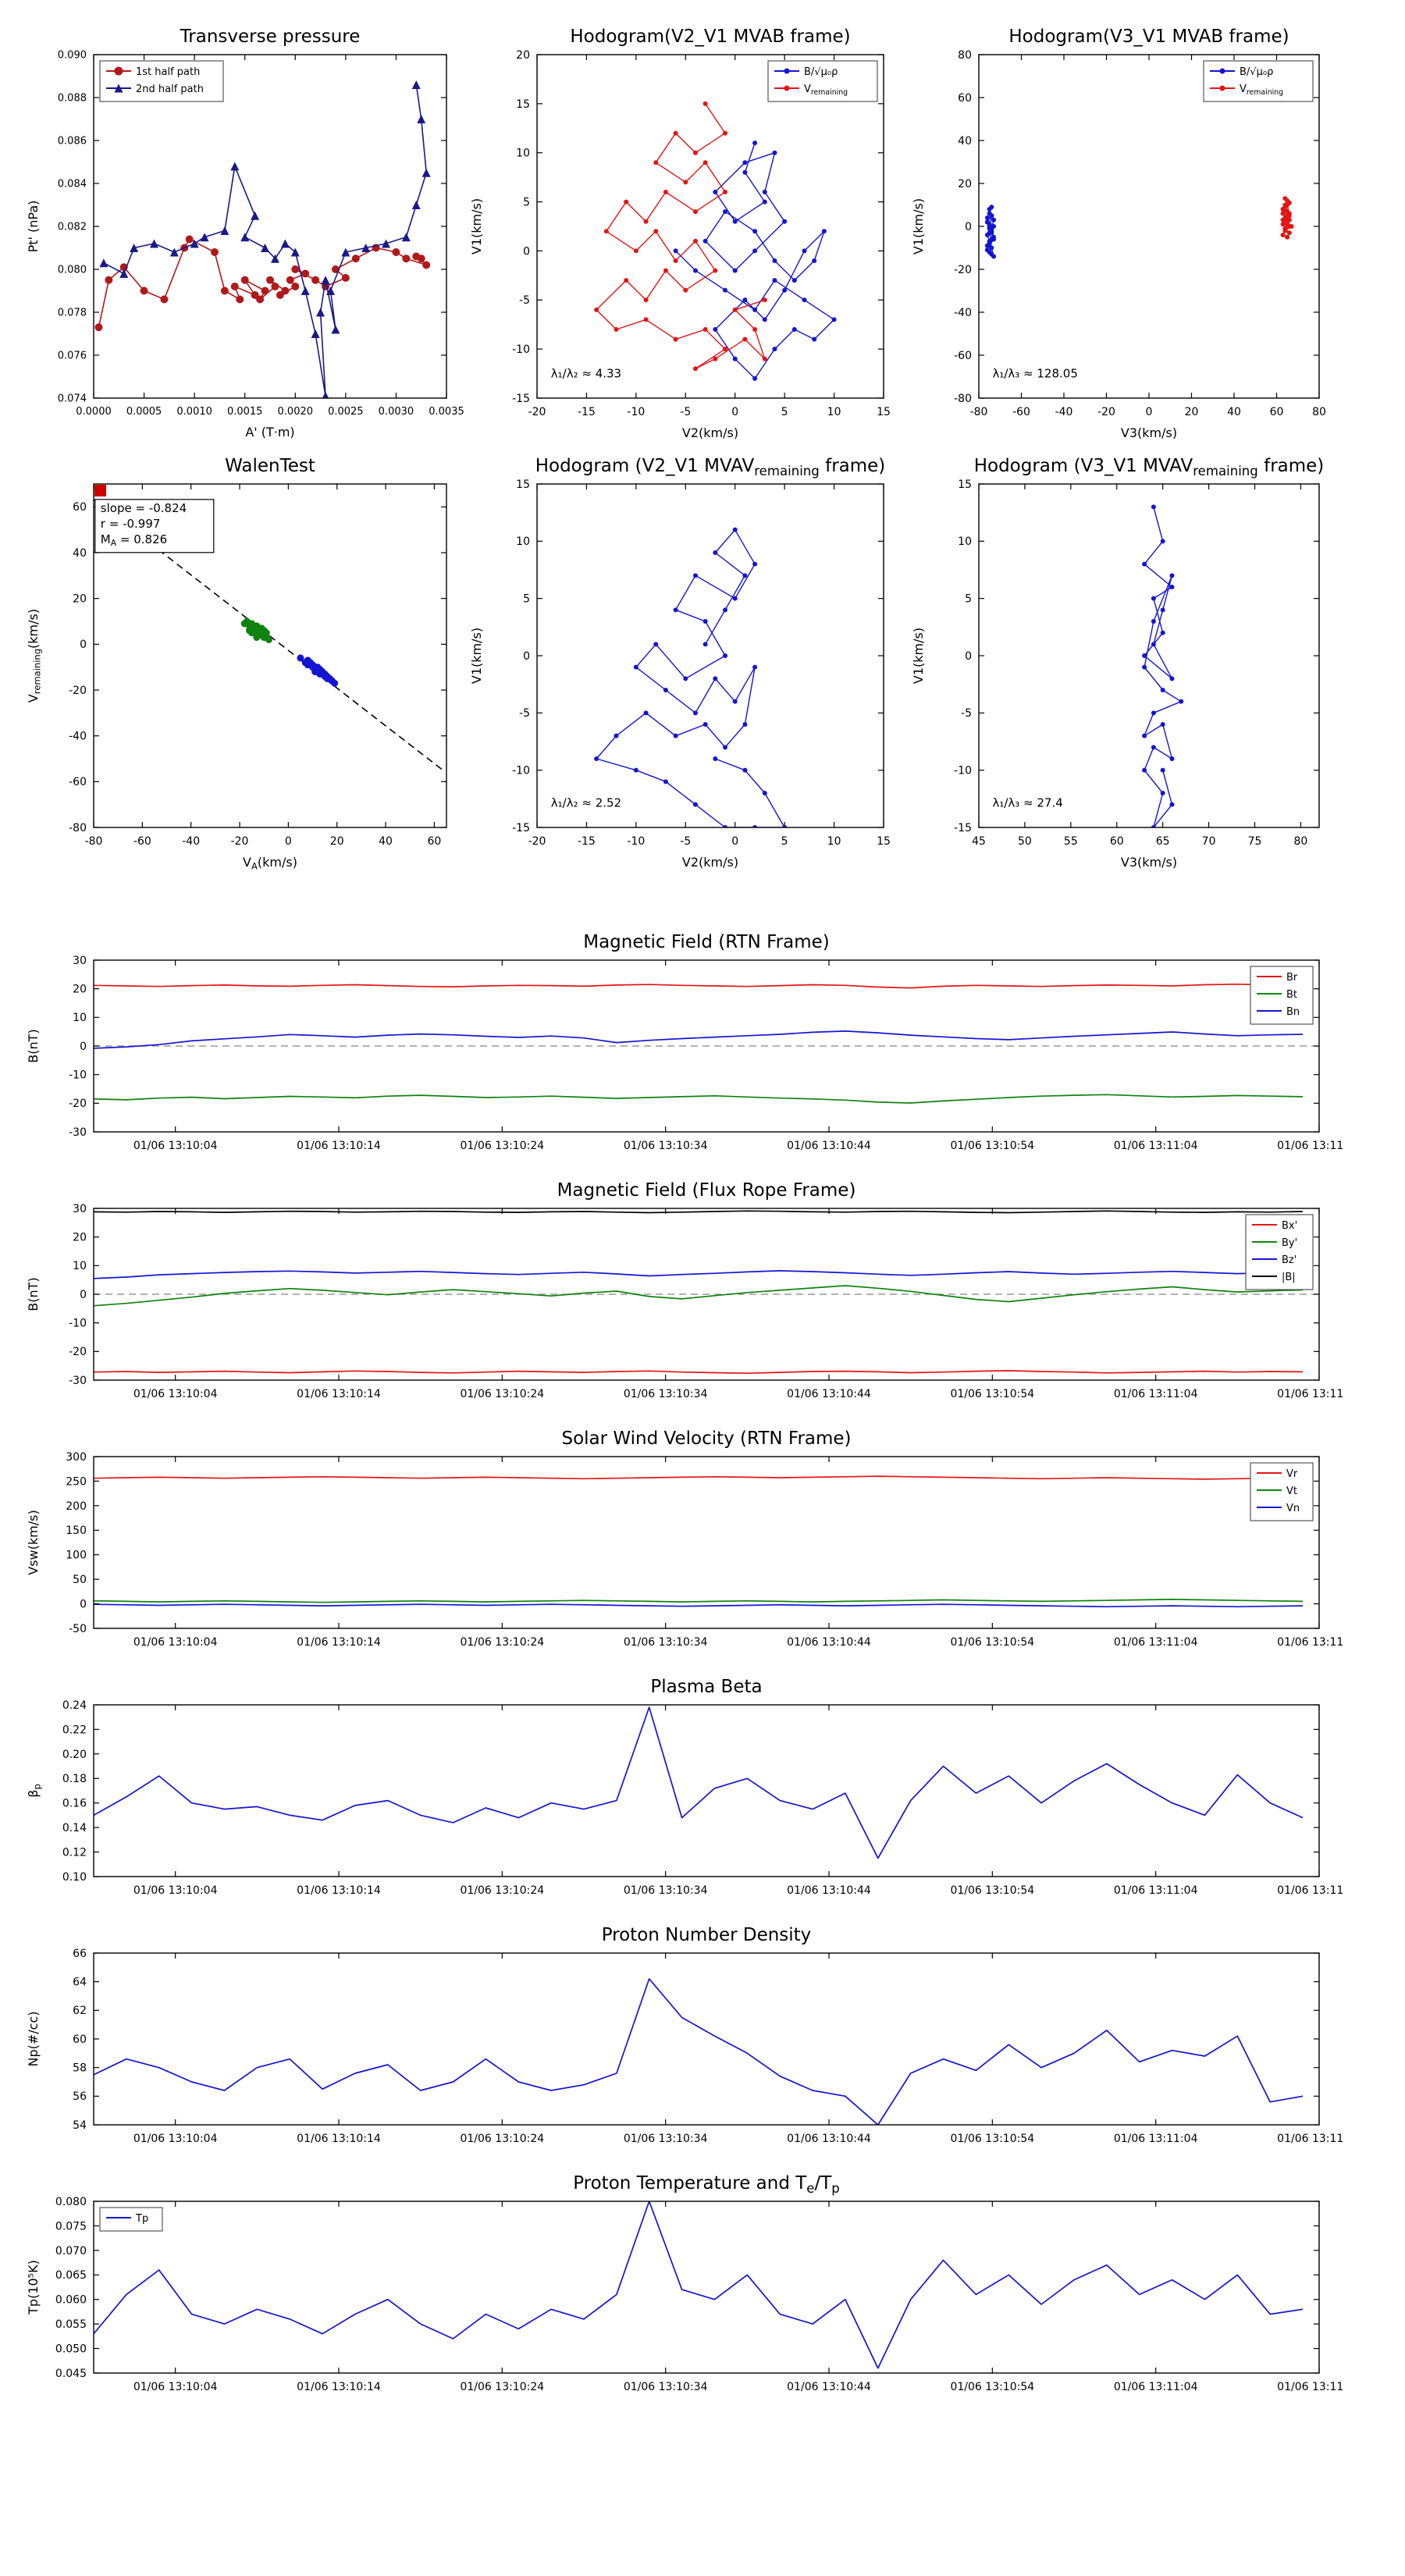  I want to click on svg-text: slope = -0.824, so click(144, 508).